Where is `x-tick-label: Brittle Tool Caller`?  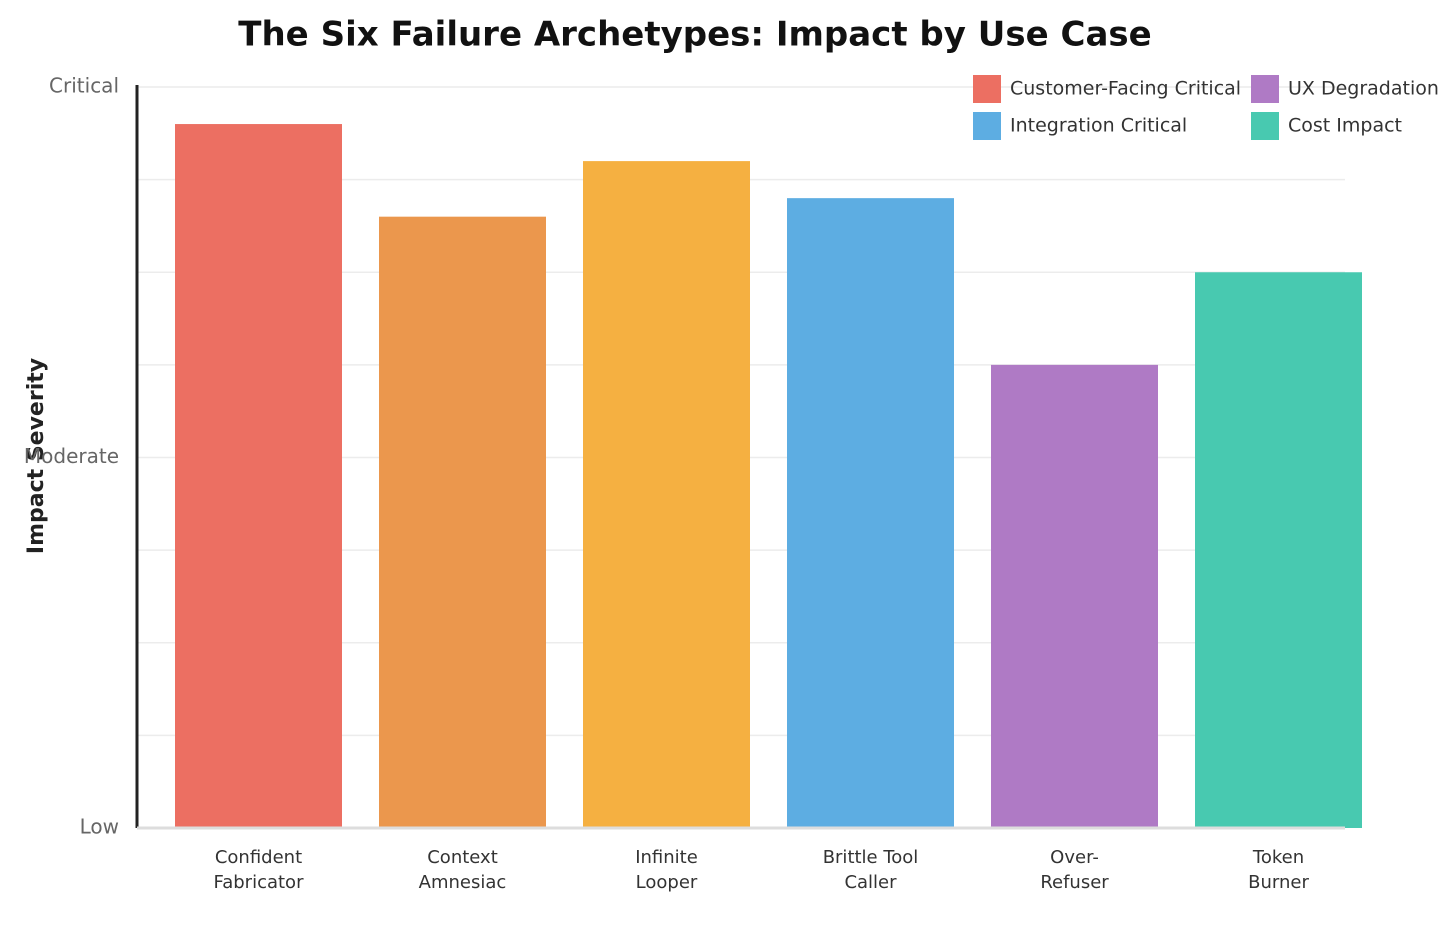 x-tick-label: Brittle Tool Caller is located at coordinates (871, 870).